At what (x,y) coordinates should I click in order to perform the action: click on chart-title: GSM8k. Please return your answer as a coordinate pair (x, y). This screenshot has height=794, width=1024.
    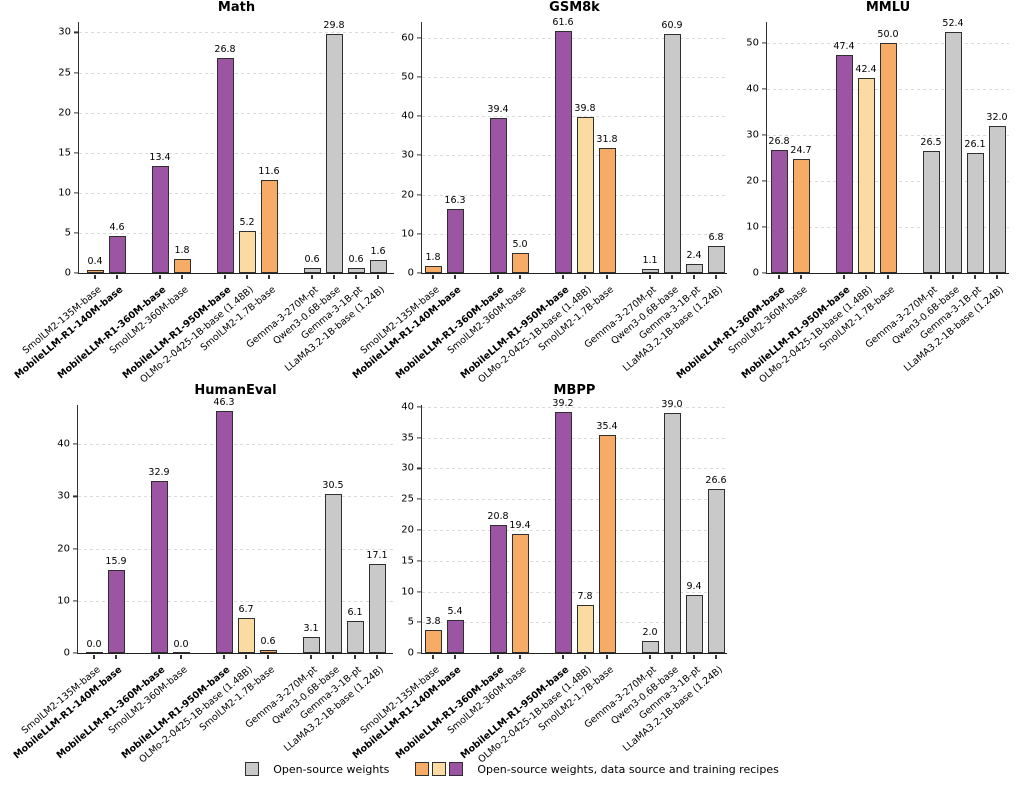
    Looking at the image, I should click on (574, 7).